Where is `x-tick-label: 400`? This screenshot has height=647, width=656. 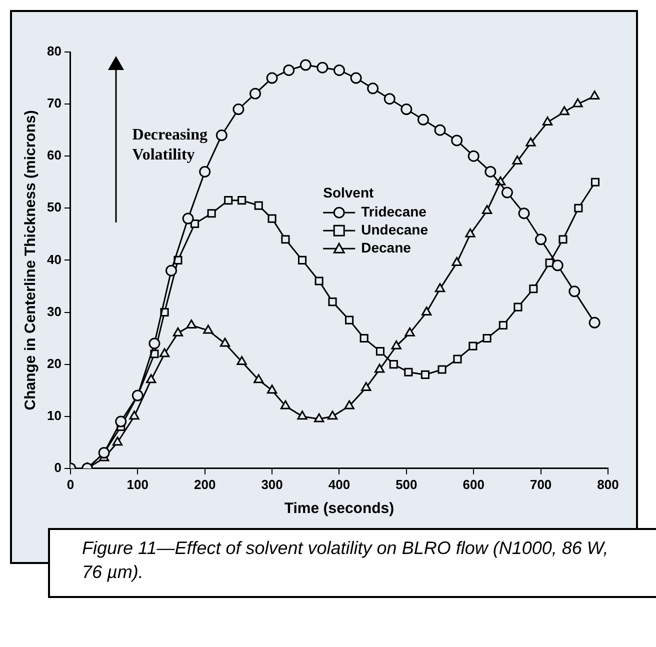 x-tick-label: 400 is located at coordinates (339, 484).